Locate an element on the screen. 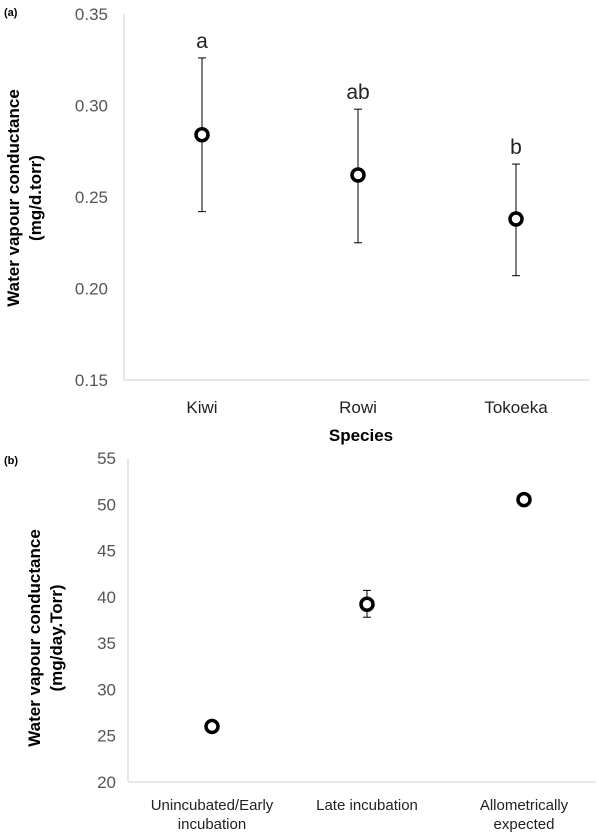  panel-a-y-tick-label: 0.20 is located at coordinates (91, 289).